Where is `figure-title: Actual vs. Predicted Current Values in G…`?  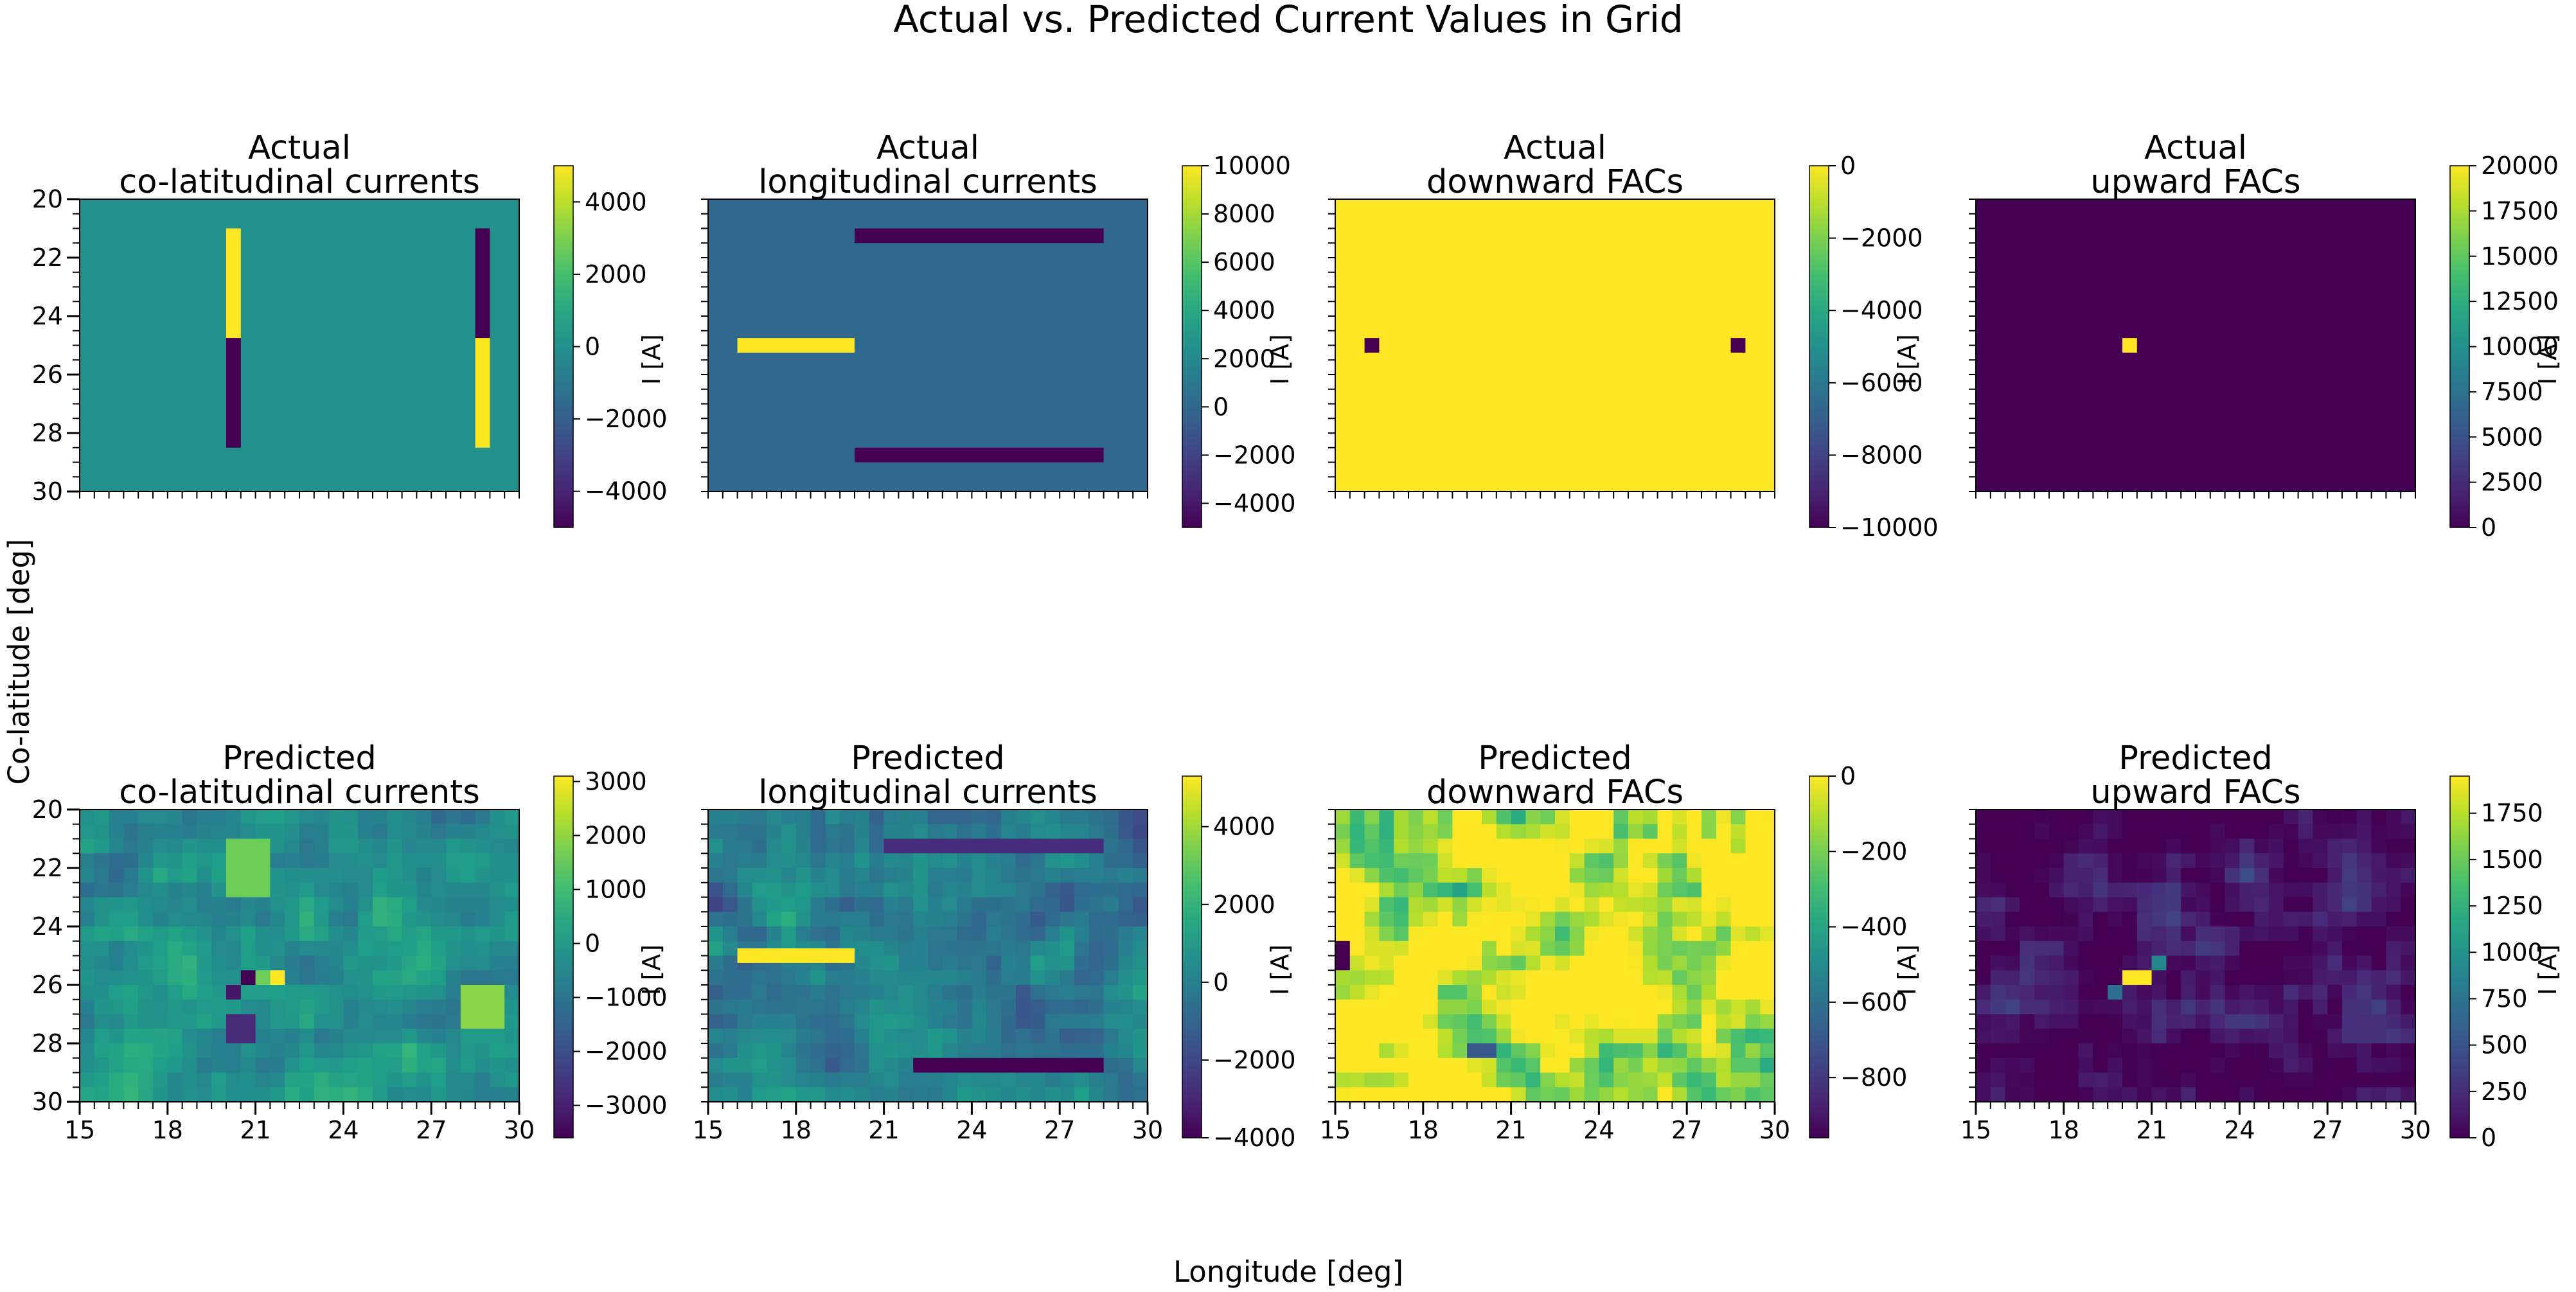
figure-title: Actual vs. Predicted Current Values in G… is located at coordinates (1288, 20).